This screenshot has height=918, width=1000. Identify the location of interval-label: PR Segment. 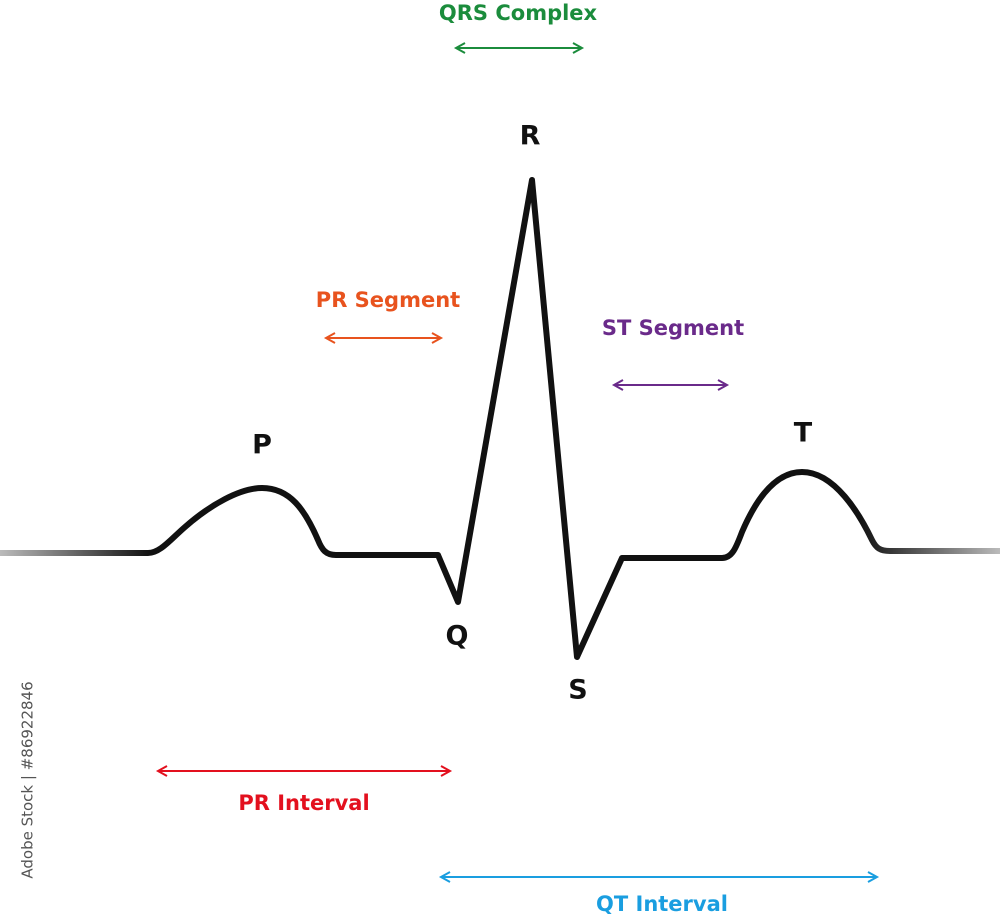
(388, 300).